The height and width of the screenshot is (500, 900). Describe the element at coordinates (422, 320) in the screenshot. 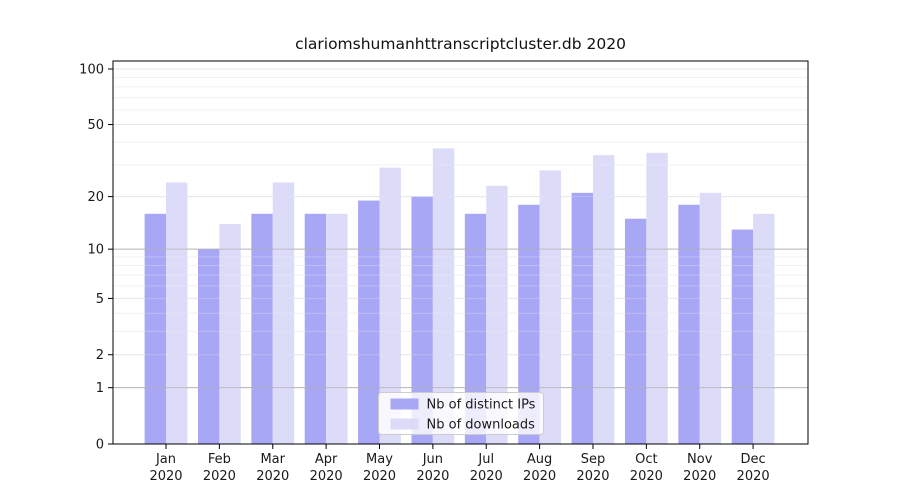

I see `bar-distinct-ips-jun` at that location.